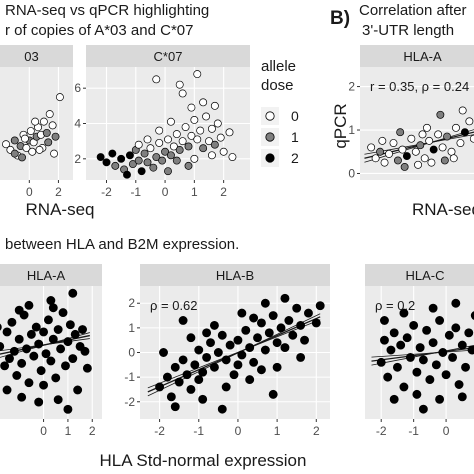  I want to click on x-tick-label: -1, so click(413, 431).